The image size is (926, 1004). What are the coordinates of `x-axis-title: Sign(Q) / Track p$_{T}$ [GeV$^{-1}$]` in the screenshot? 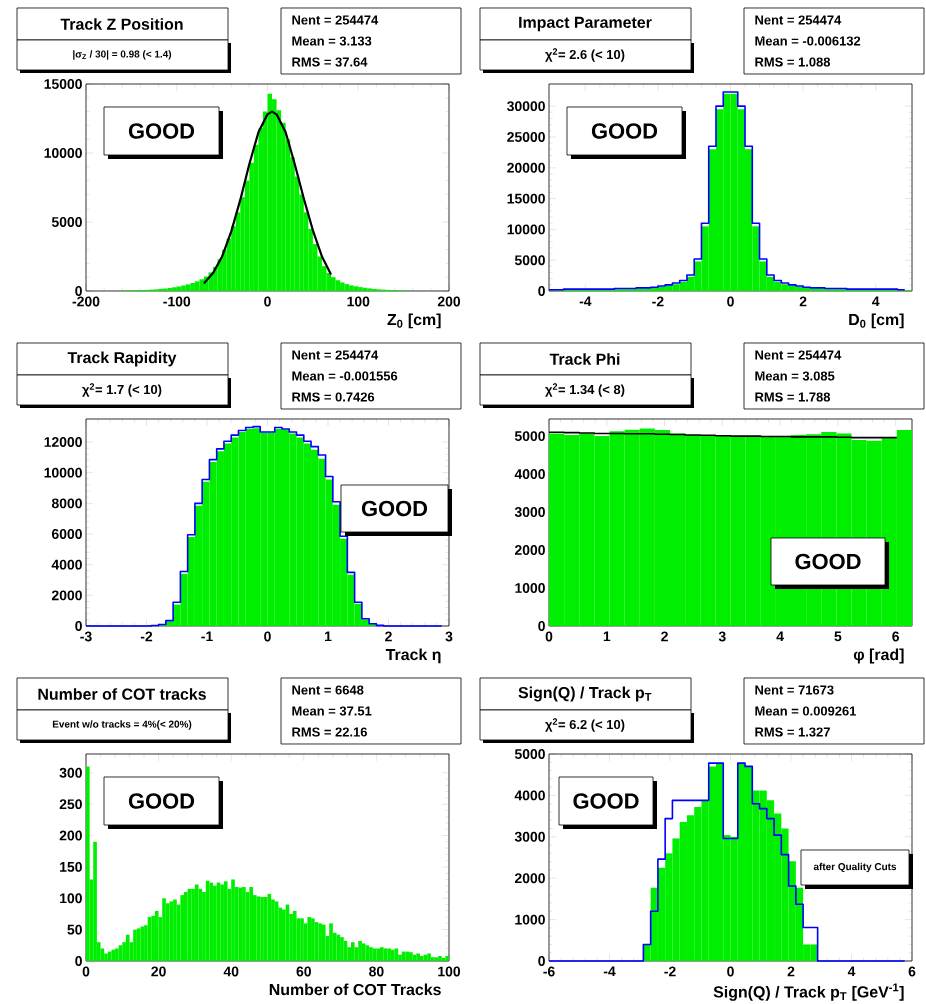 It's located at (808, 992).